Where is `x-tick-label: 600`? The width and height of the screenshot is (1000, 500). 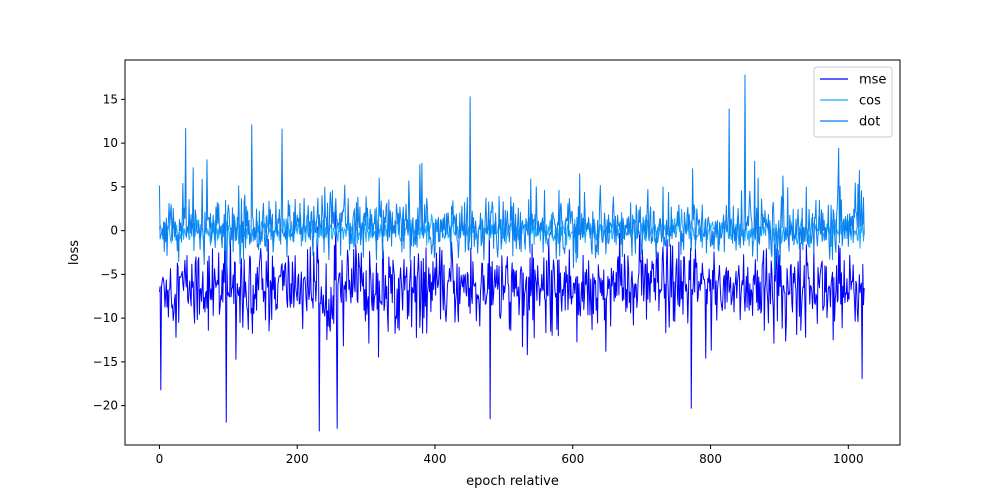
x-tick-label: 600 is located at coordinates (572, 459).